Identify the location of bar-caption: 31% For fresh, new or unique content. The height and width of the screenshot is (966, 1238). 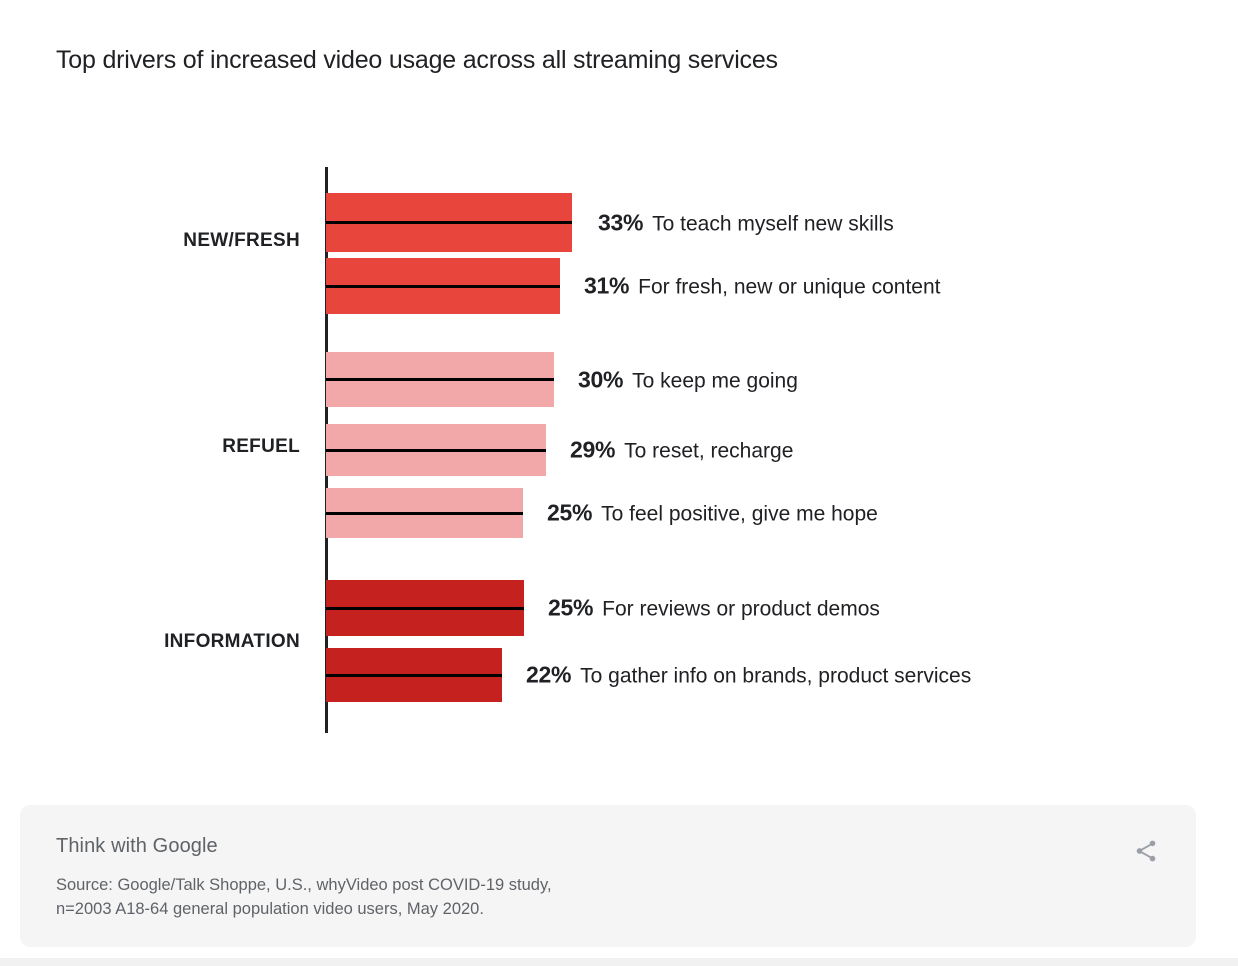
(762, 286).